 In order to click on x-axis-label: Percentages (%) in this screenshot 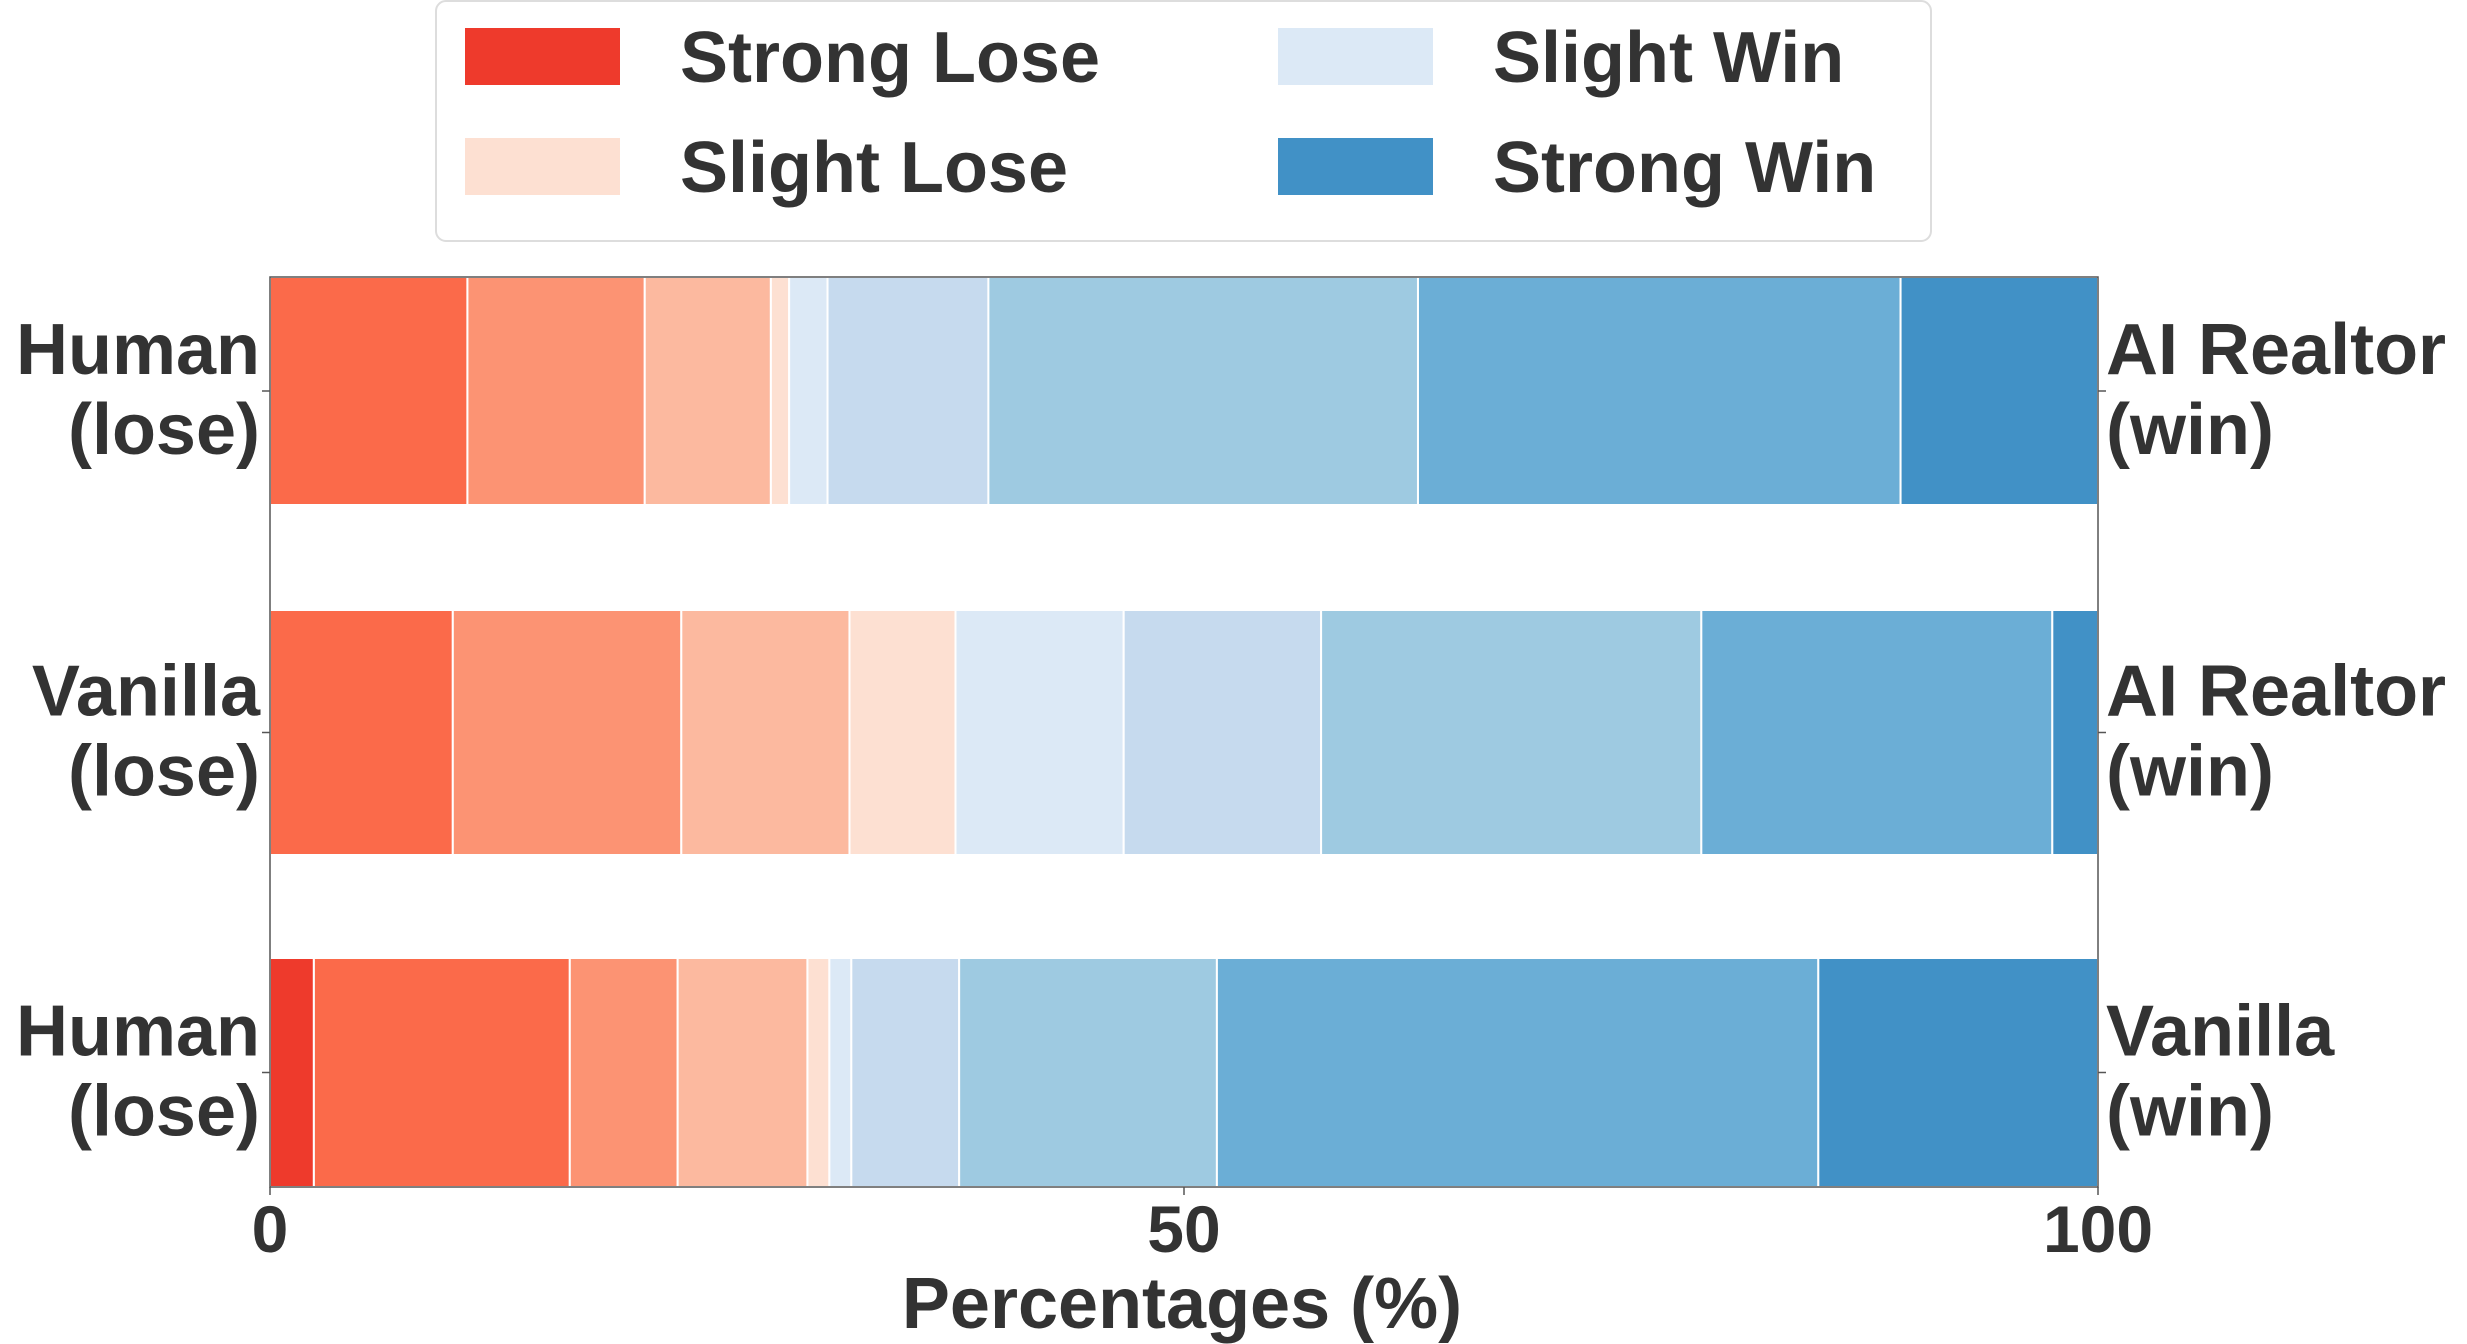, I will do `click(1182, 1304)`.